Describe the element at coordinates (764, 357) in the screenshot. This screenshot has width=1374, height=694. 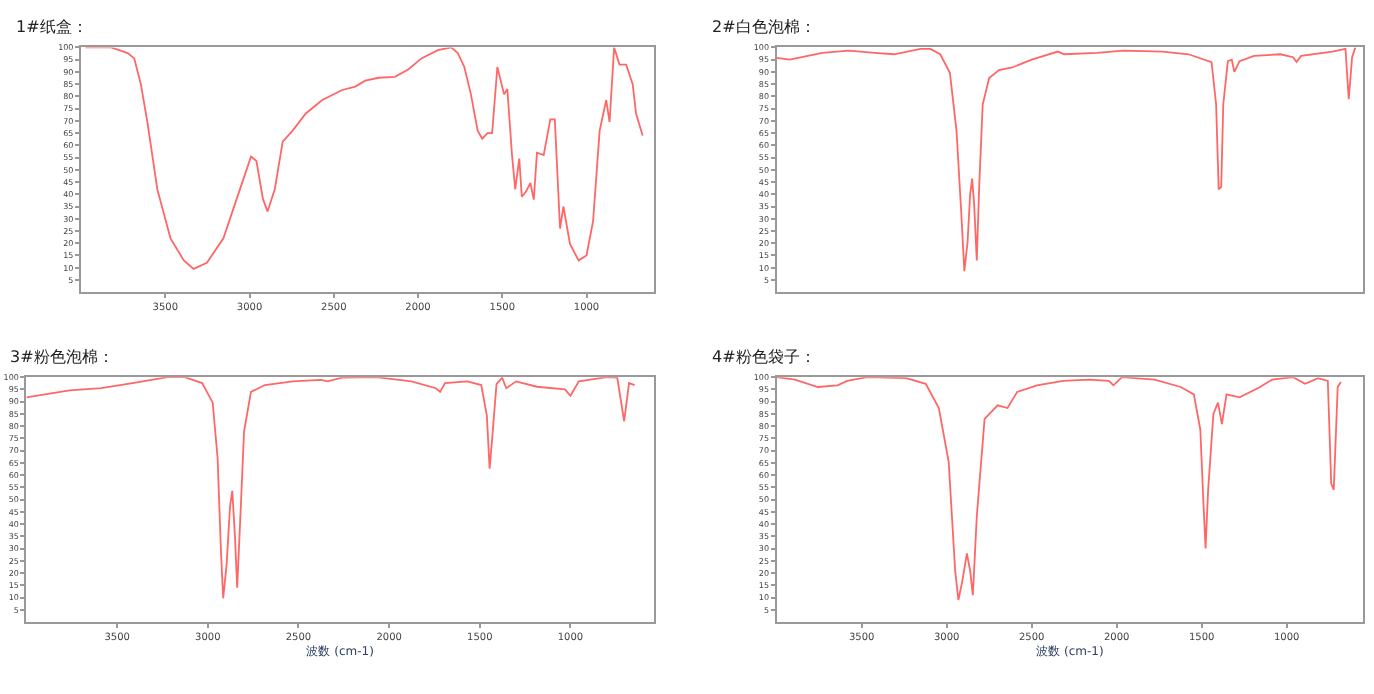
I see `chart-title: 4#粉色袋子：` at that location.